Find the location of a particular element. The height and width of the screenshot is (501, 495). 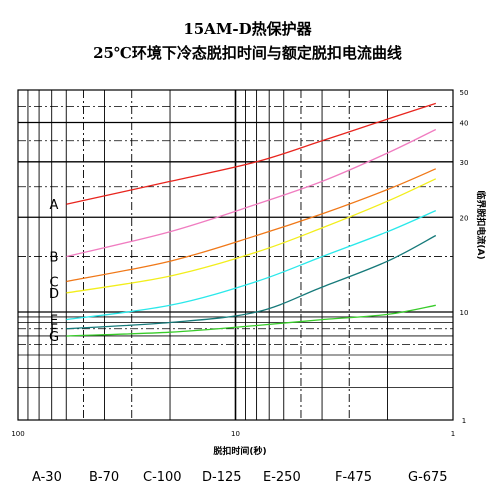

y-tick-label: 1 is located at coordinates (464, 421).